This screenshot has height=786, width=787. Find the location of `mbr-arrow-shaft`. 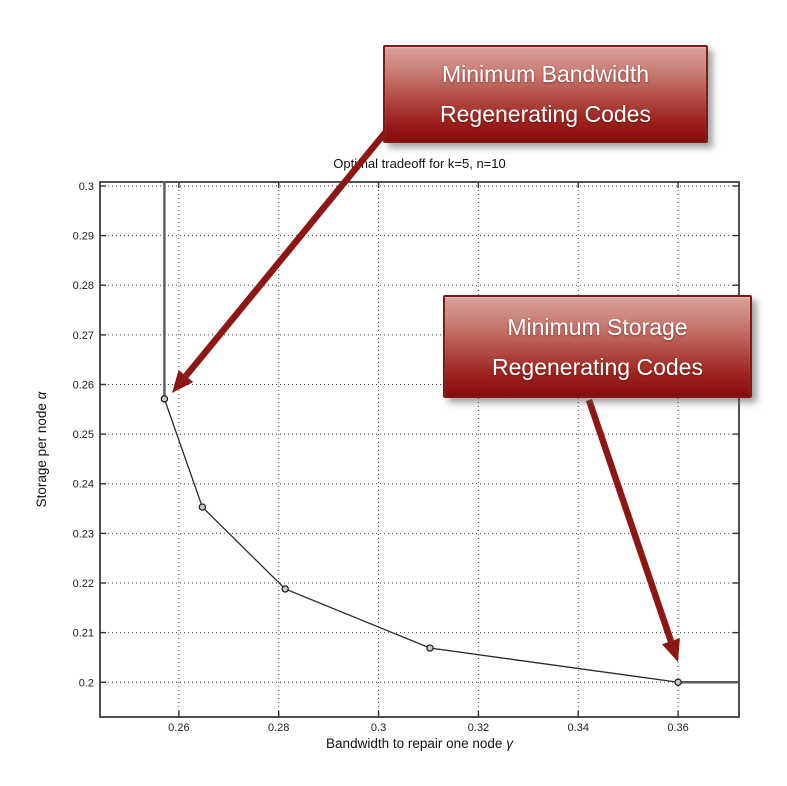

mbr-arrow-shaft is located at coordinates (287, 252).